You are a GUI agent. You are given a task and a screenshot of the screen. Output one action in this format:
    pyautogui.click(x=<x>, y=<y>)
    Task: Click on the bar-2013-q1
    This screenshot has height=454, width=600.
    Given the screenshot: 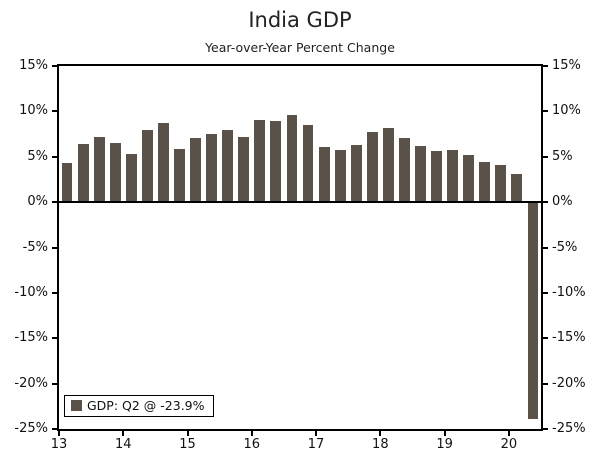 What is the action you would take?
    pyautogui.click(x=67, y=183)
    